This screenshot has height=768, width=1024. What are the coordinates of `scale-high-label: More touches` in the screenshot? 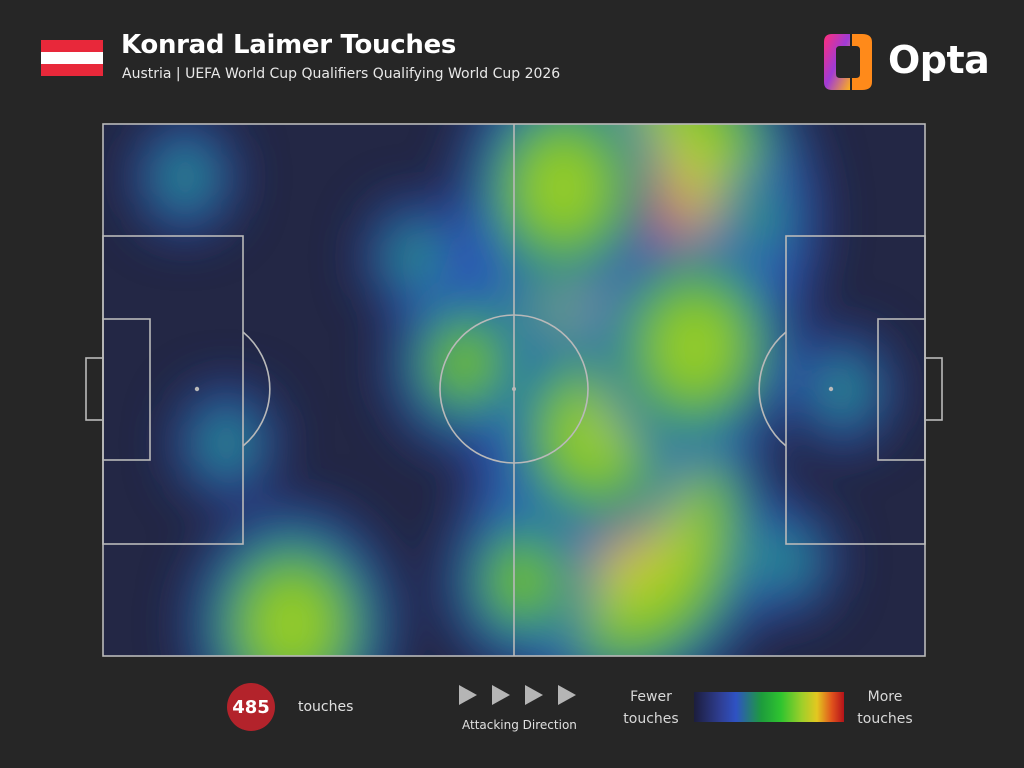 It's located at (885, 708).